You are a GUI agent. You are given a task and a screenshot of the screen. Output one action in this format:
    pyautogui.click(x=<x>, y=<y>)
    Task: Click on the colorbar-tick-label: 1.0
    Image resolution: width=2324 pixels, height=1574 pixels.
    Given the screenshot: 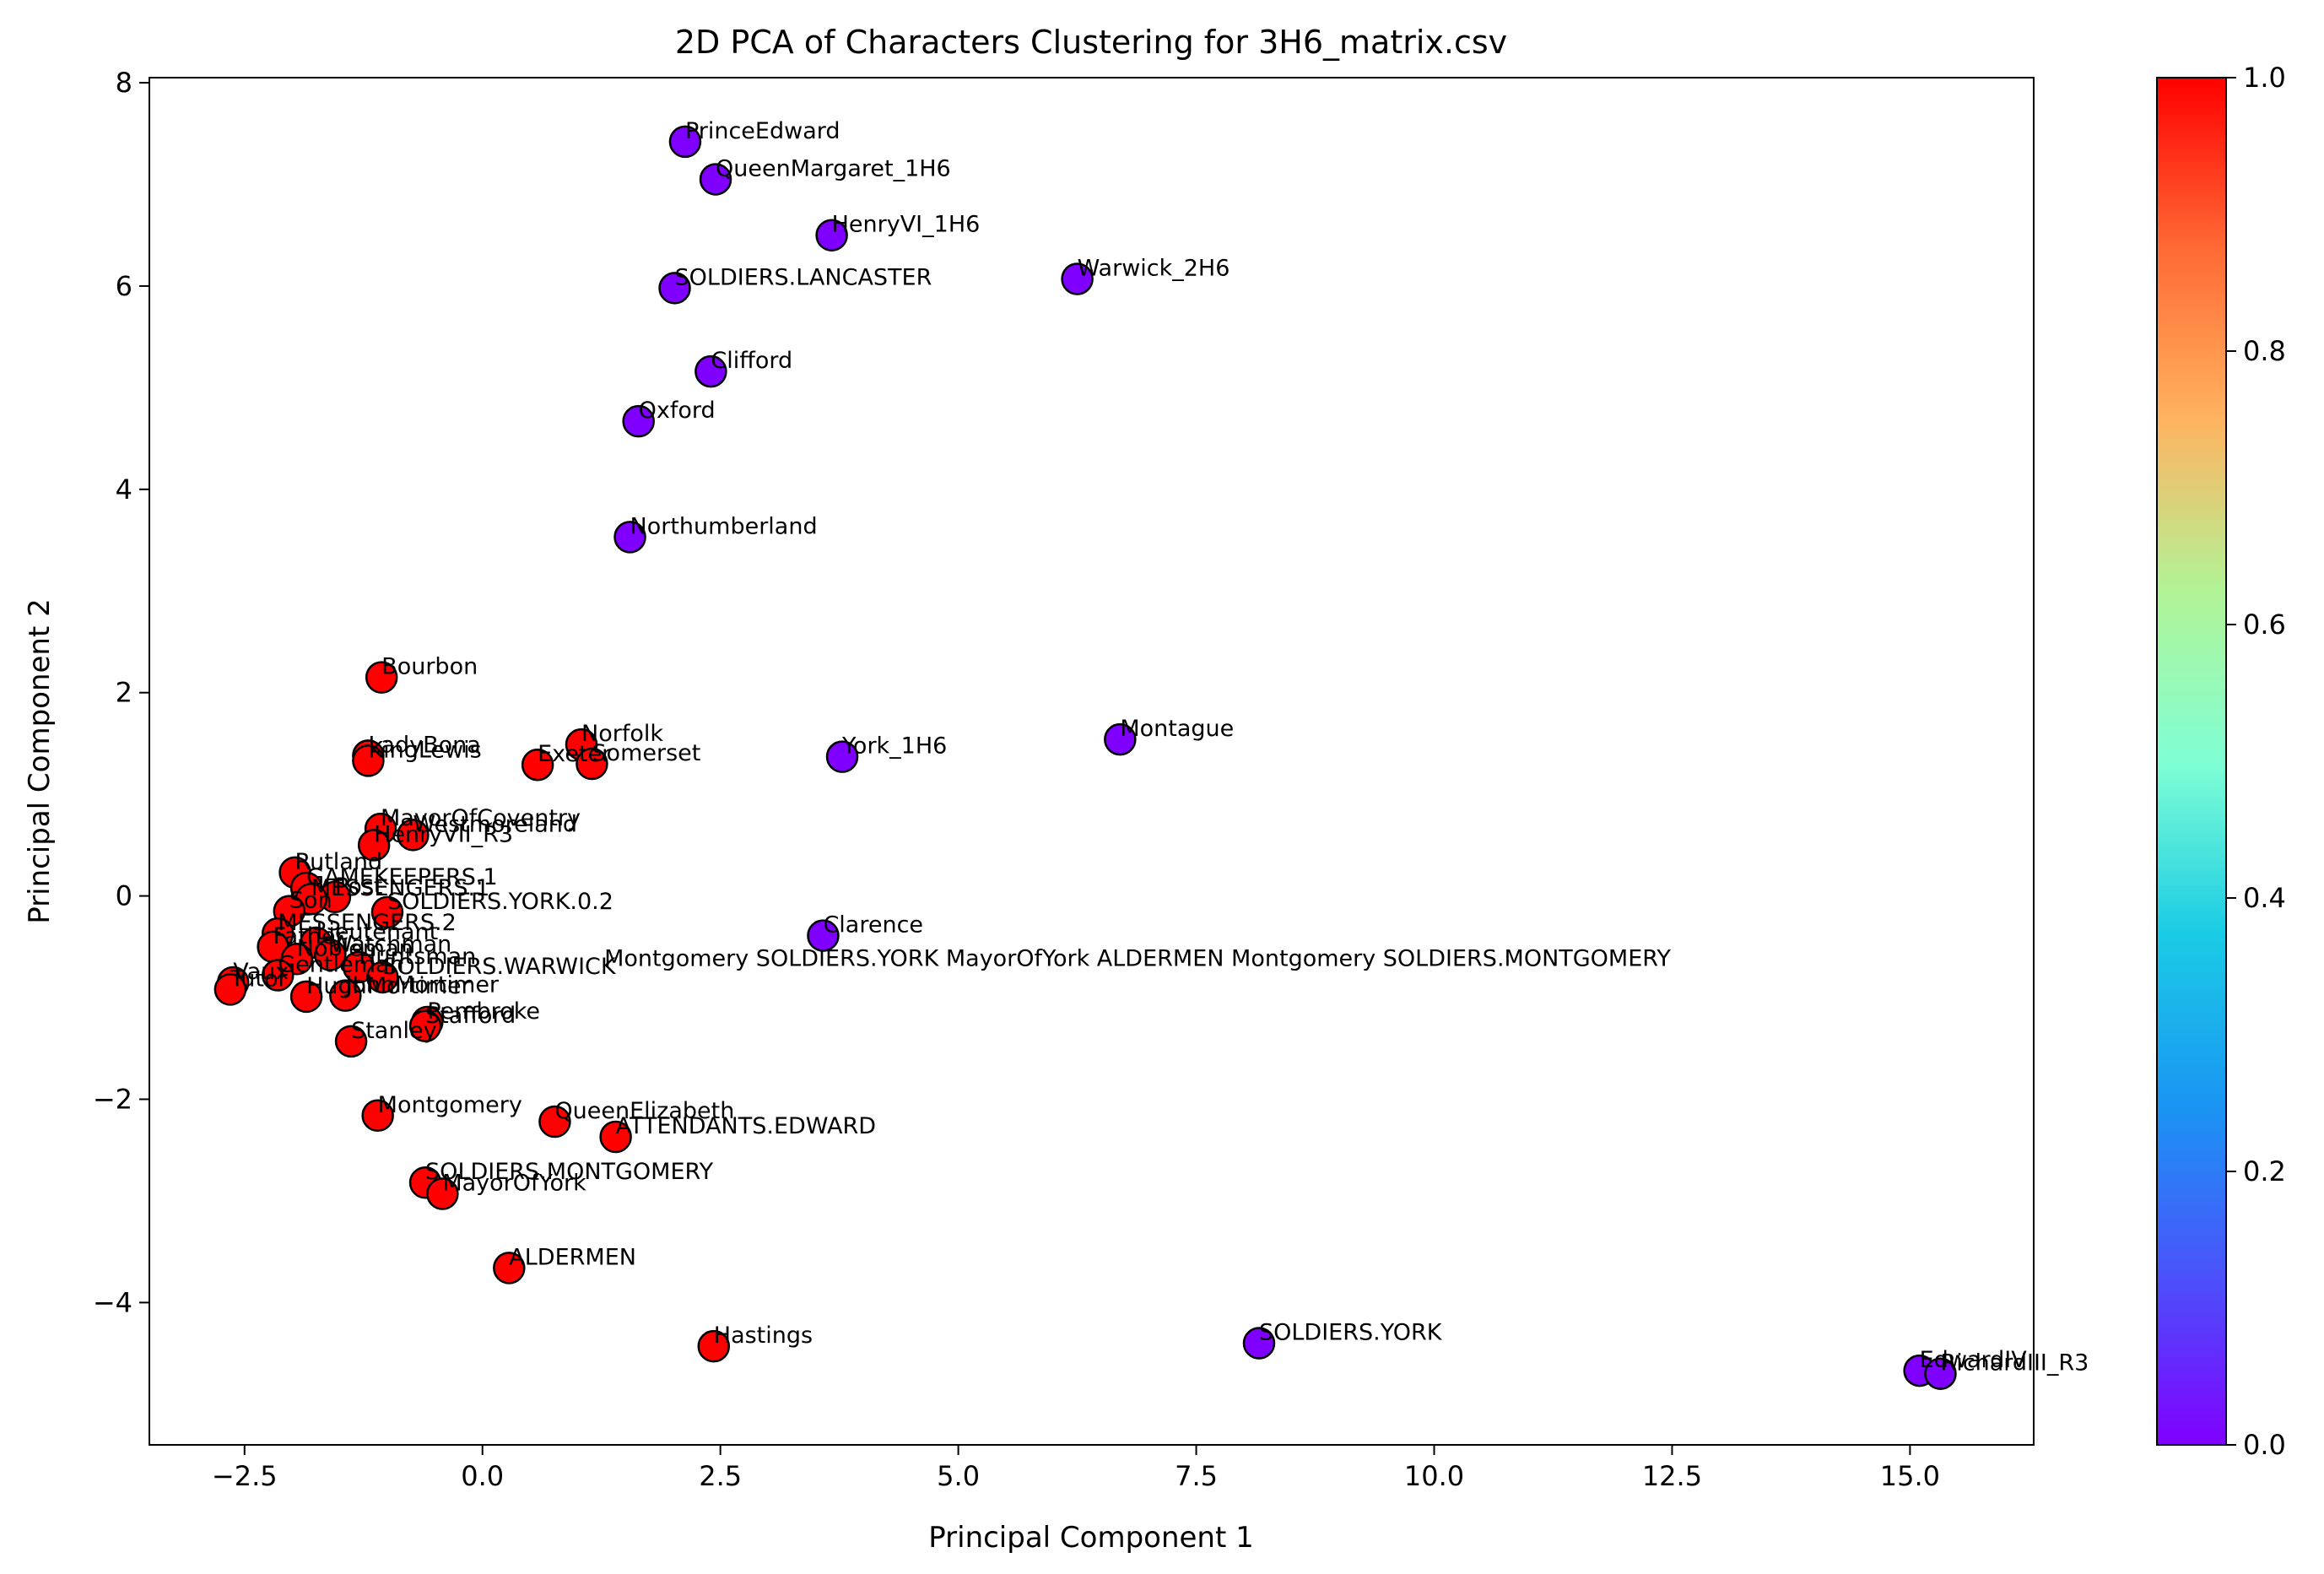 What is the action you would take?
    pyautogui.click(x=2264, y=78)
    